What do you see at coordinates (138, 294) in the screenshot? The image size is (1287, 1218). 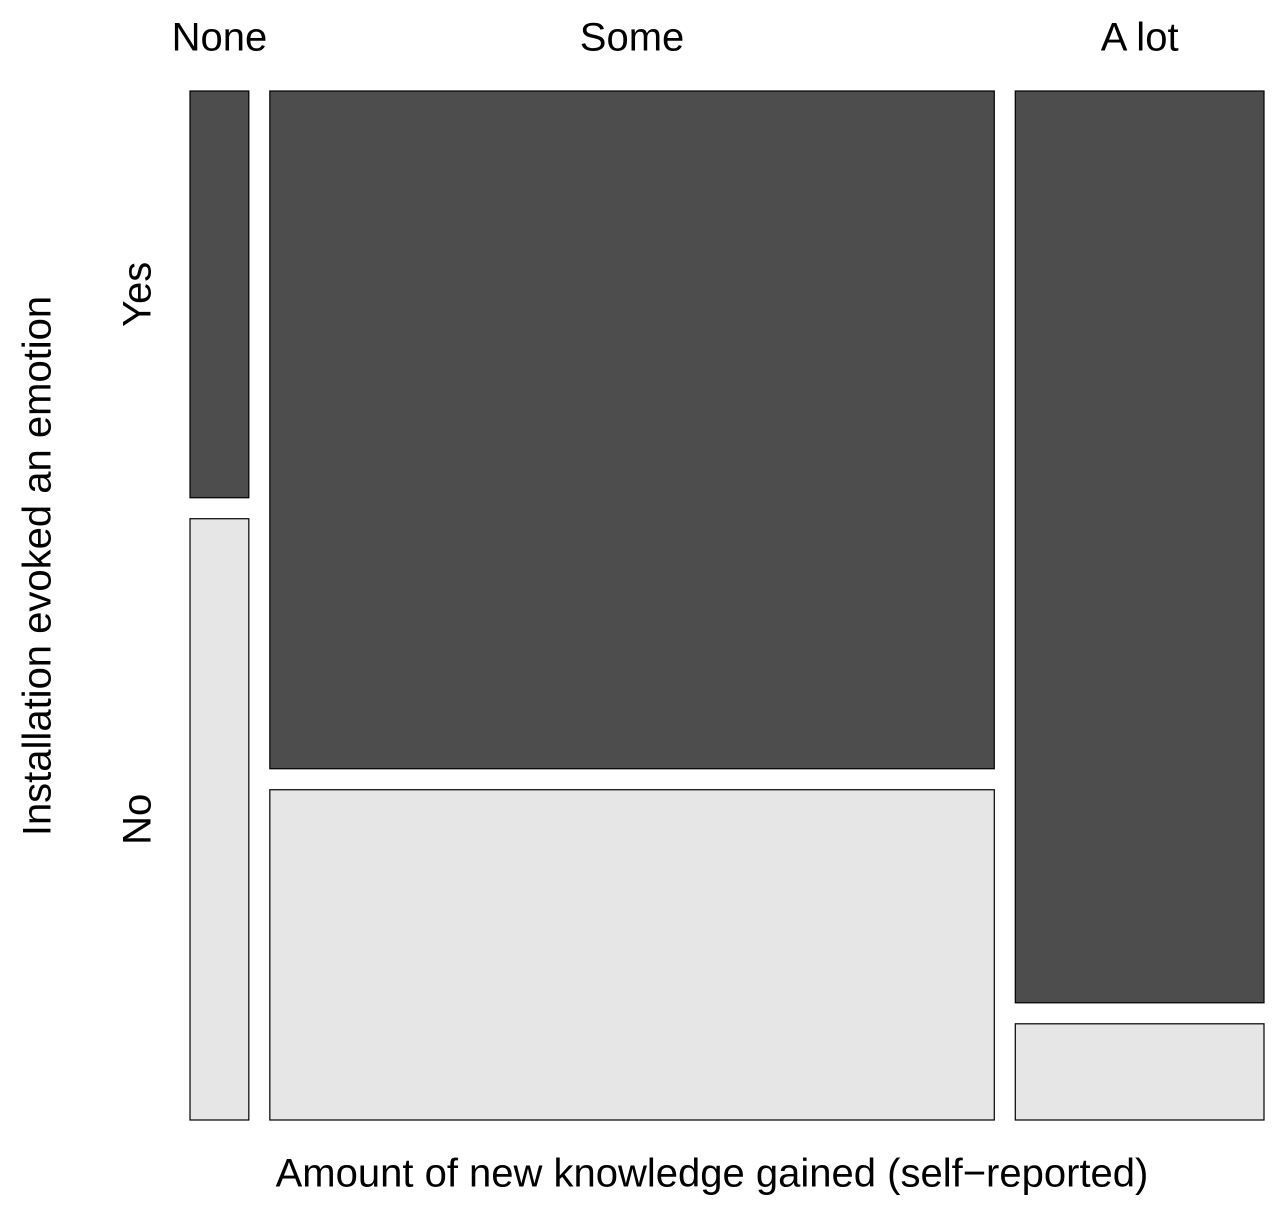 I see `row-label: Yes` at bounding box center [138, 294].